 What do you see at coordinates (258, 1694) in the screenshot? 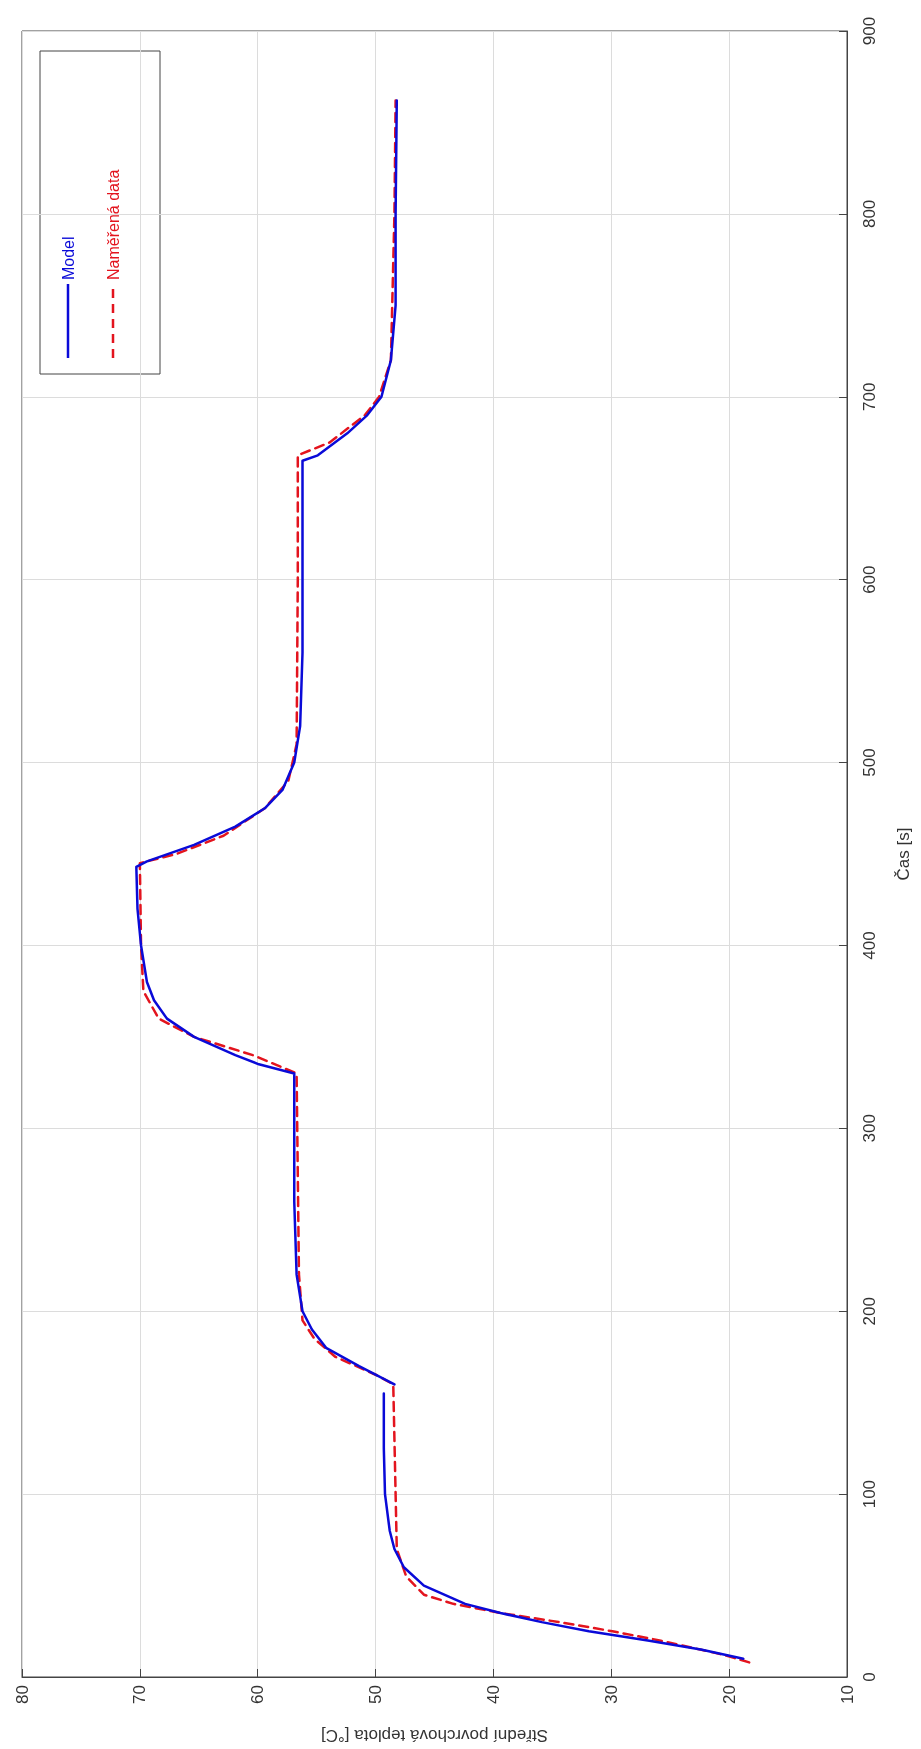
I see `x-tick-label: 60` at bounding box center [258, 1694].